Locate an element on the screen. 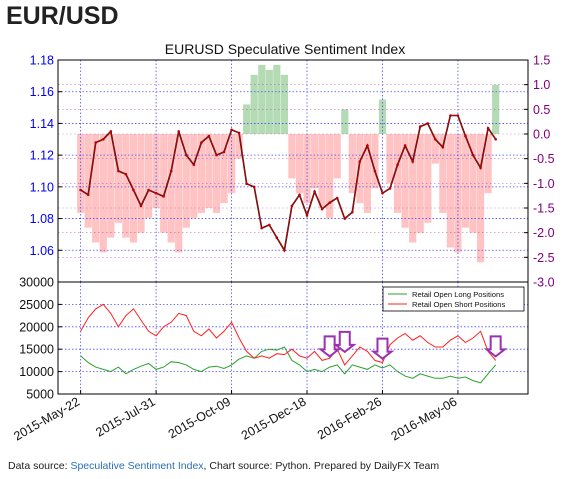 This screenshot has height=479, width=566. ssi-link: Speculative Sentiment Index is located at coordinates (137, 466).